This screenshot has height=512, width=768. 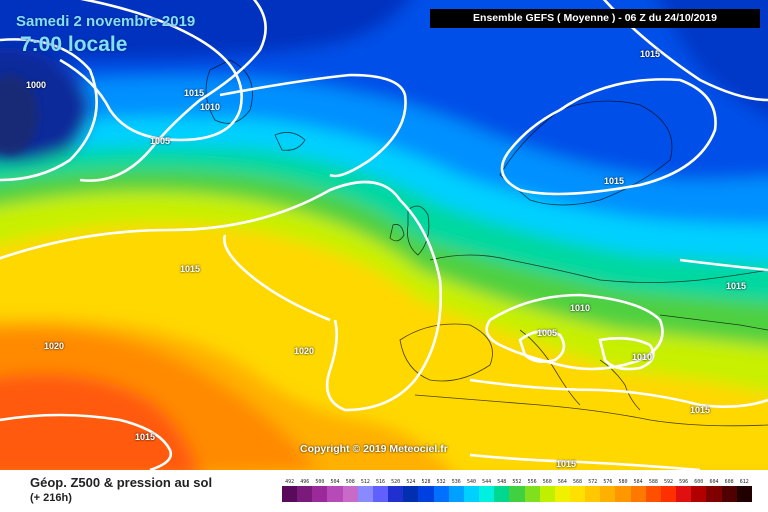 I want to click on scale-tick-label: 536, so click(x=456, y=482).